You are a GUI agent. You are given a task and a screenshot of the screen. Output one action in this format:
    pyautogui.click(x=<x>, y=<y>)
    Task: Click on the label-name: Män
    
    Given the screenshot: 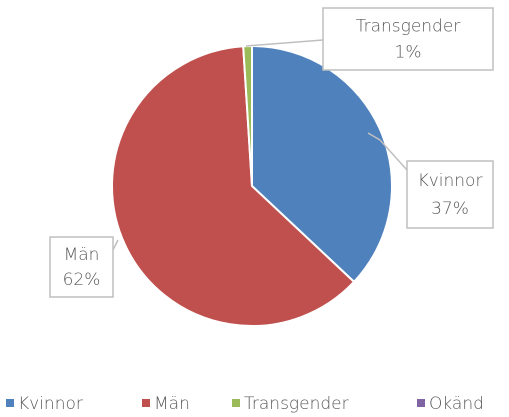 What is the action you would take?
    pyautogui.click(x=82, y=255)
    